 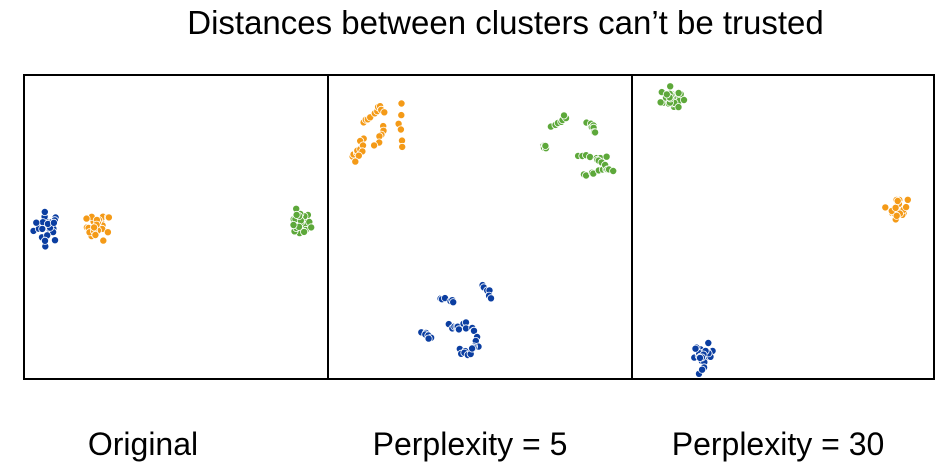 What do you see at coordinates (470, 444) in the screenshot?
I see `panel-label-perplexity-5: Perplexity = 5` at bounding box center [470, 444].